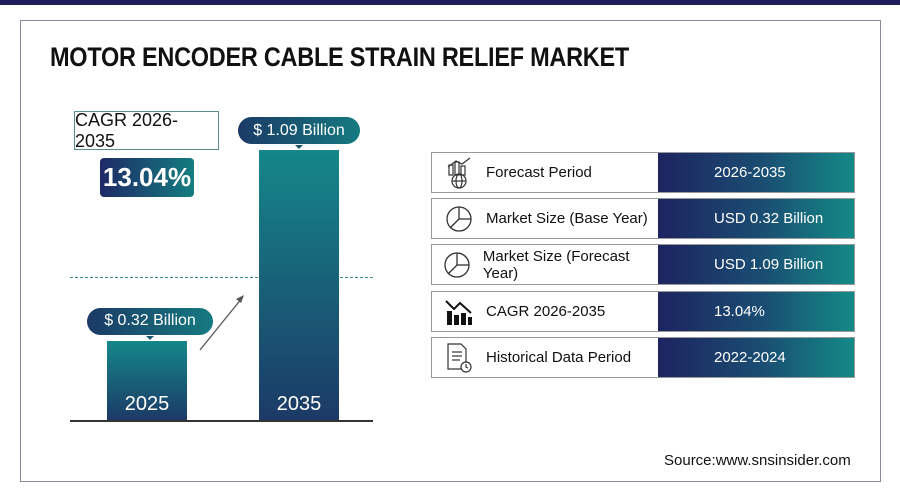 The width and height of the screenshot is (900, 500). I want to click on info-row: CAGR 2026-2035 13.04%, so click(643, 311).